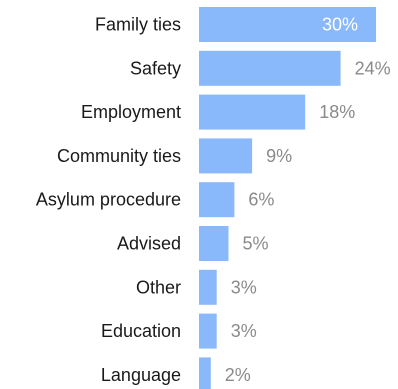 This screenshot has width=398, height=389. What do you see at coordinates (373, 68) in the screenshot?
I see `value-label: 24%` at bounding box center [373, 68].